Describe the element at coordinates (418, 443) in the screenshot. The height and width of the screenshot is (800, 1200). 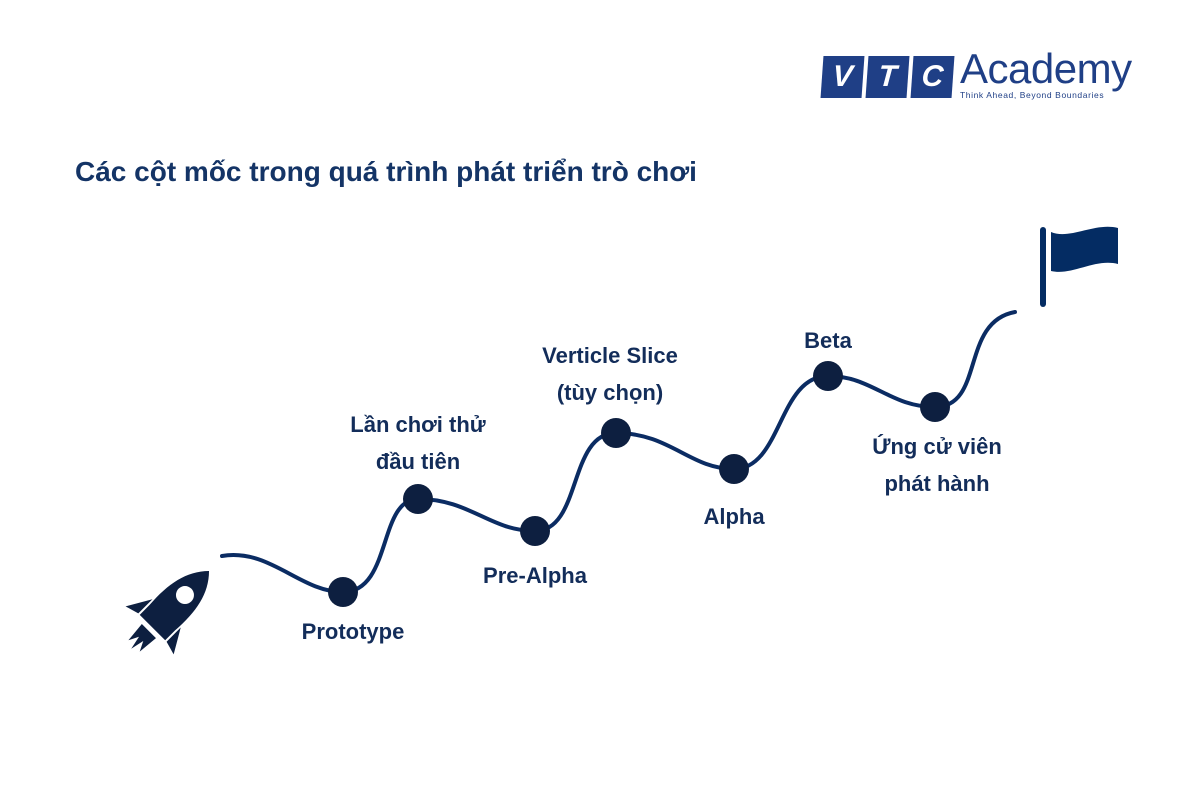
I see `milestone-label-first-playtest: Lần chơi thử đầu tiên` at that location.